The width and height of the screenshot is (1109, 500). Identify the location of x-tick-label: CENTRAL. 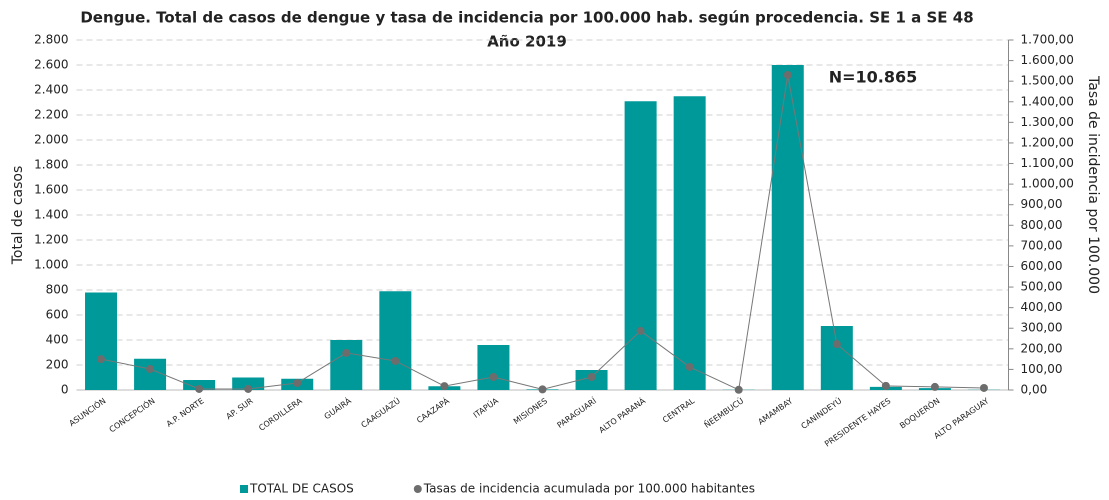
(679, 410).